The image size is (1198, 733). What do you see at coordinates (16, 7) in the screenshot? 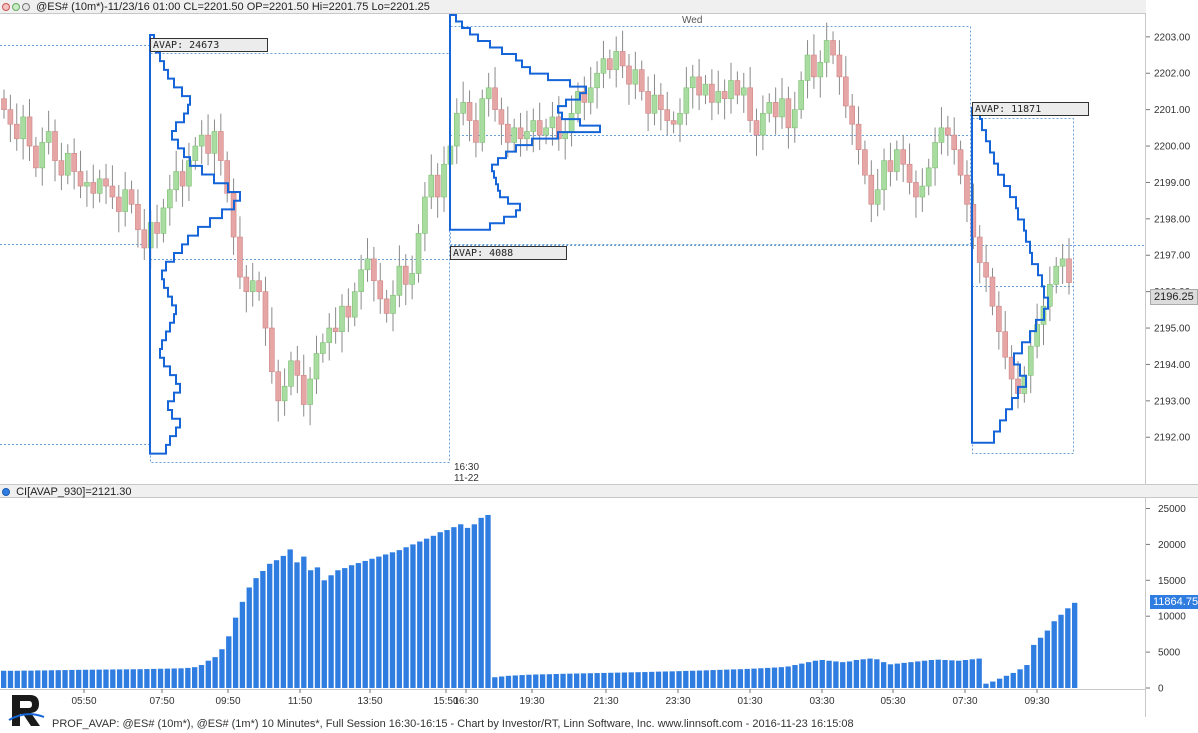
I see `panel-maximize-icon` at bounding box center [16, 7].